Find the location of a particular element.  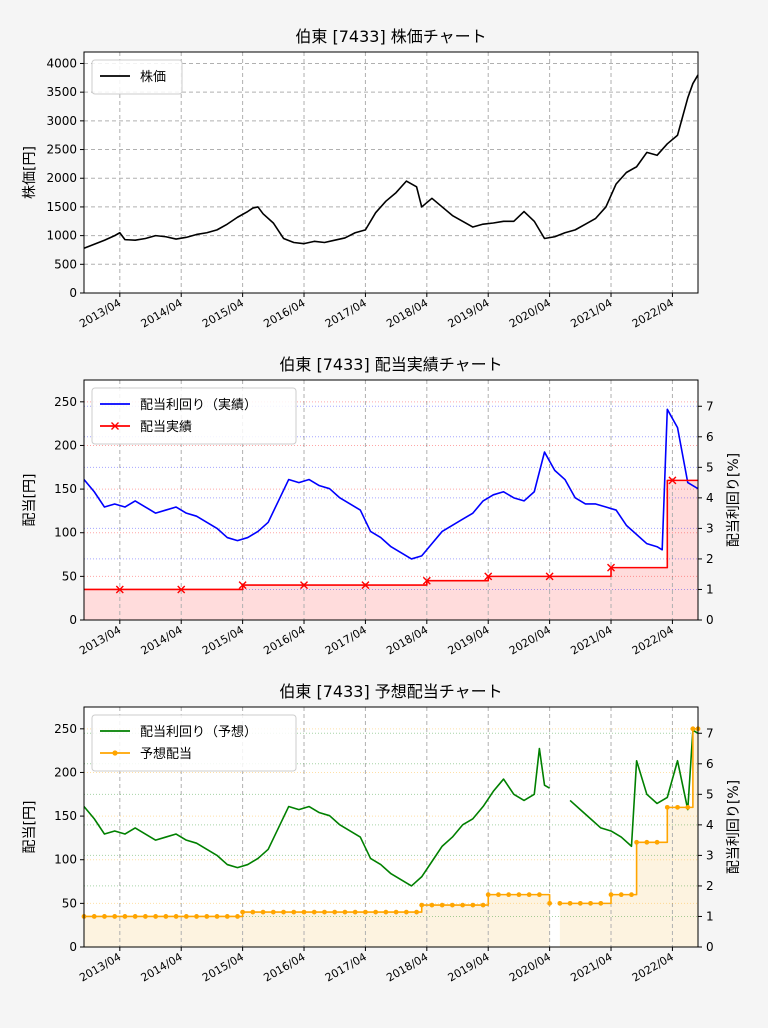

y-tick-label: 100 is located at coordinates (65, 533).